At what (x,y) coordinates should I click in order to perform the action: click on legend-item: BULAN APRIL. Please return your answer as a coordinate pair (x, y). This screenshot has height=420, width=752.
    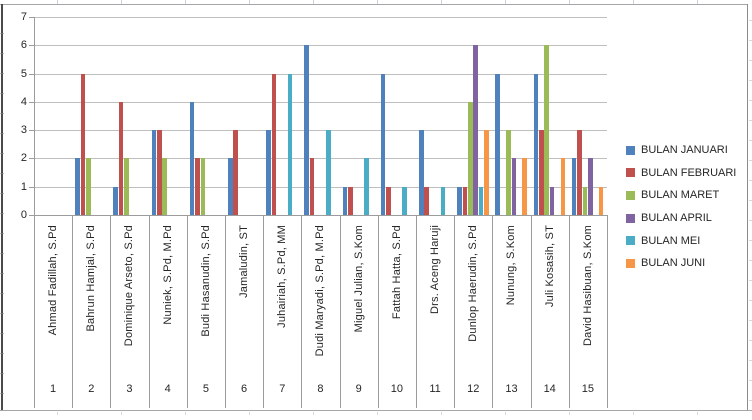
    Looking at the image, I should click on (669, 218).